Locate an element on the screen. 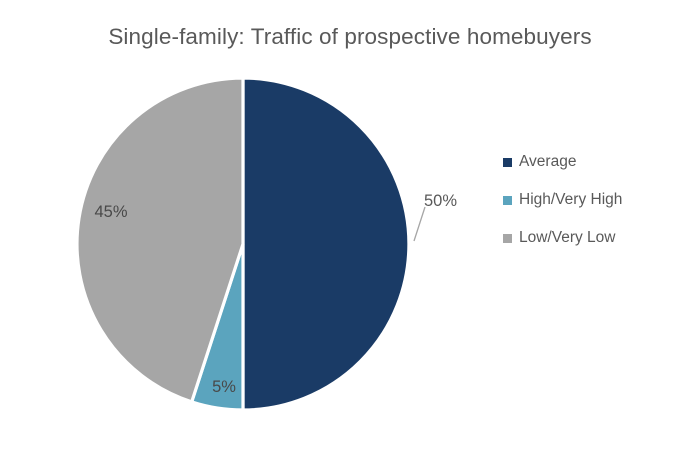  legend-item-average: Average is located at coordinates (598, 162).